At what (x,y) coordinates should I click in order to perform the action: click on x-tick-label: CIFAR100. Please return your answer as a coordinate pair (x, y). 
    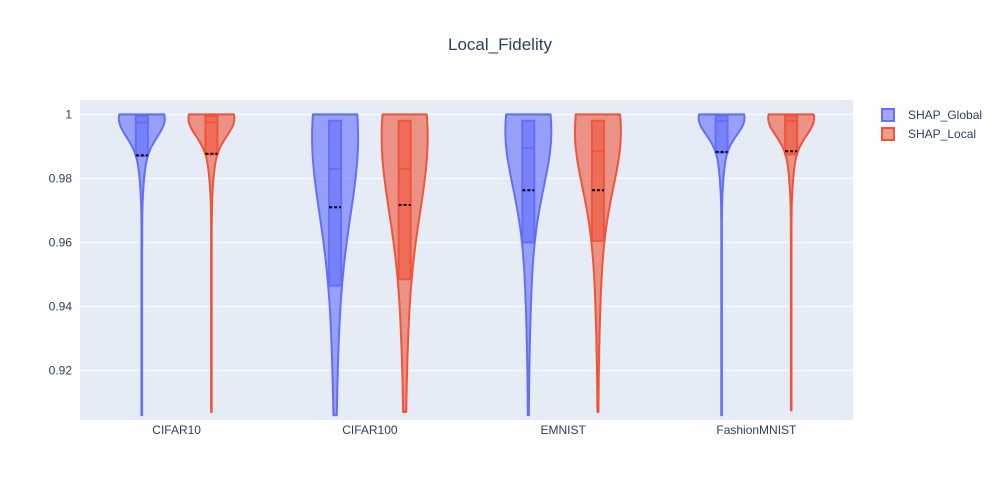
    Looking at the image, I should click on (370, 430).